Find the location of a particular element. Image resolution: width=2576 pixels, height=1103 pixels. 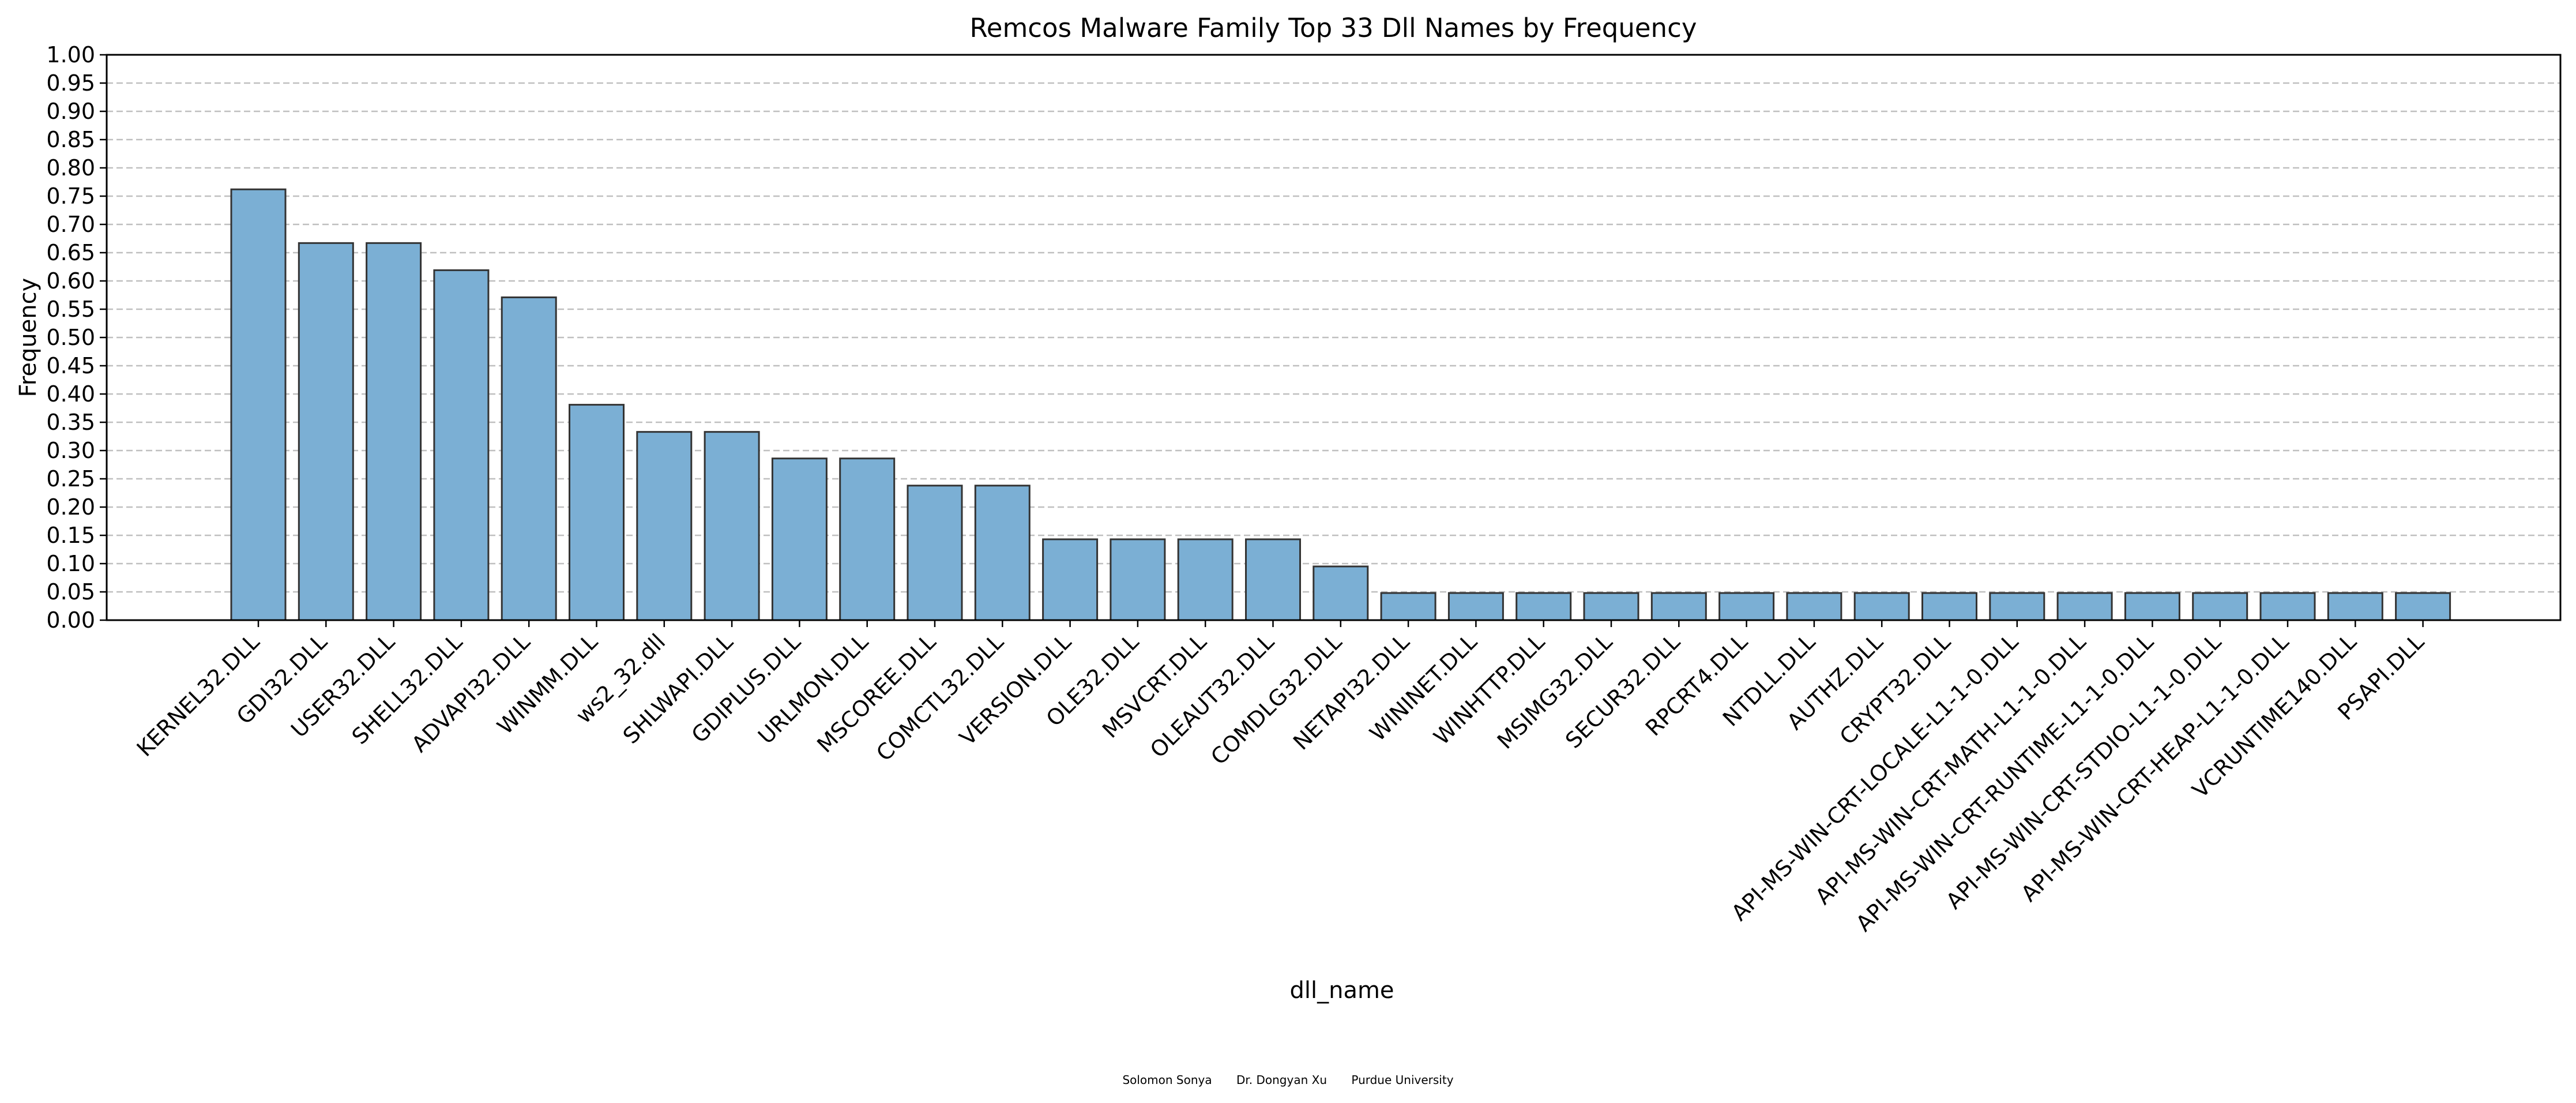

y-tick-label-11: 0.55 is located at coordinates (70, 309).